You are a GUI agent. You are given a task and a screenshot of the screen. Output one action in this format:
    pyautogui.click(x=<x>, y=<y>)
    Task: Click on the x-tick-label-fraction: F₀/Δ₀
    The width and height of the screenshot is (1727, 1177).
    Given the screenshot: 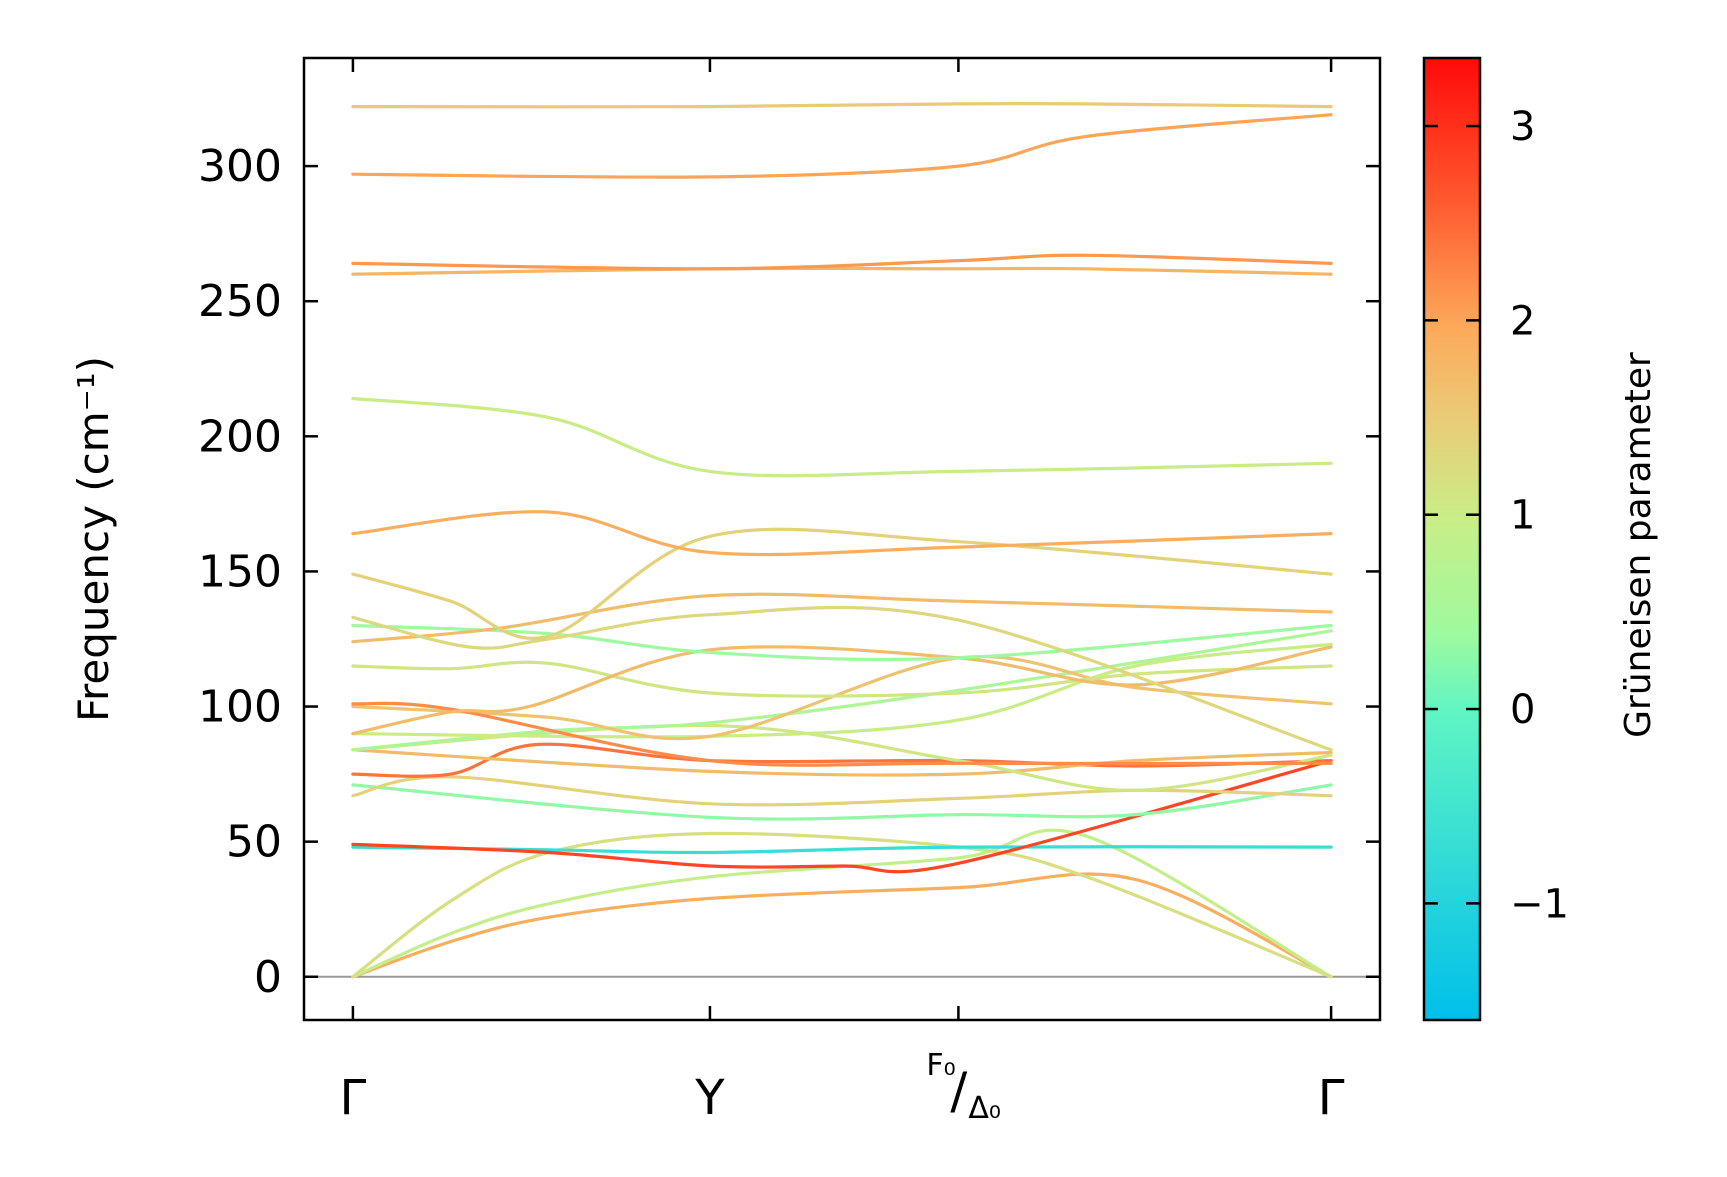 What is the action you would take?
    pyautogui.click(x=963, y=1087)
    